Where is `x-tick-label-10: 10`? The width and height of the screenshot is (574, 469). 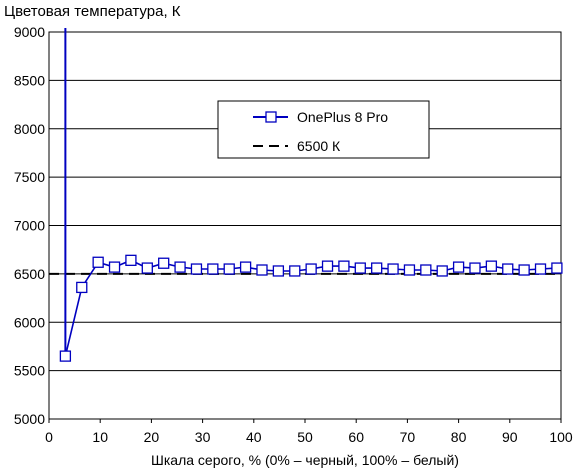
x-tick-label-10: 10 is located at coordinates (100, 437).